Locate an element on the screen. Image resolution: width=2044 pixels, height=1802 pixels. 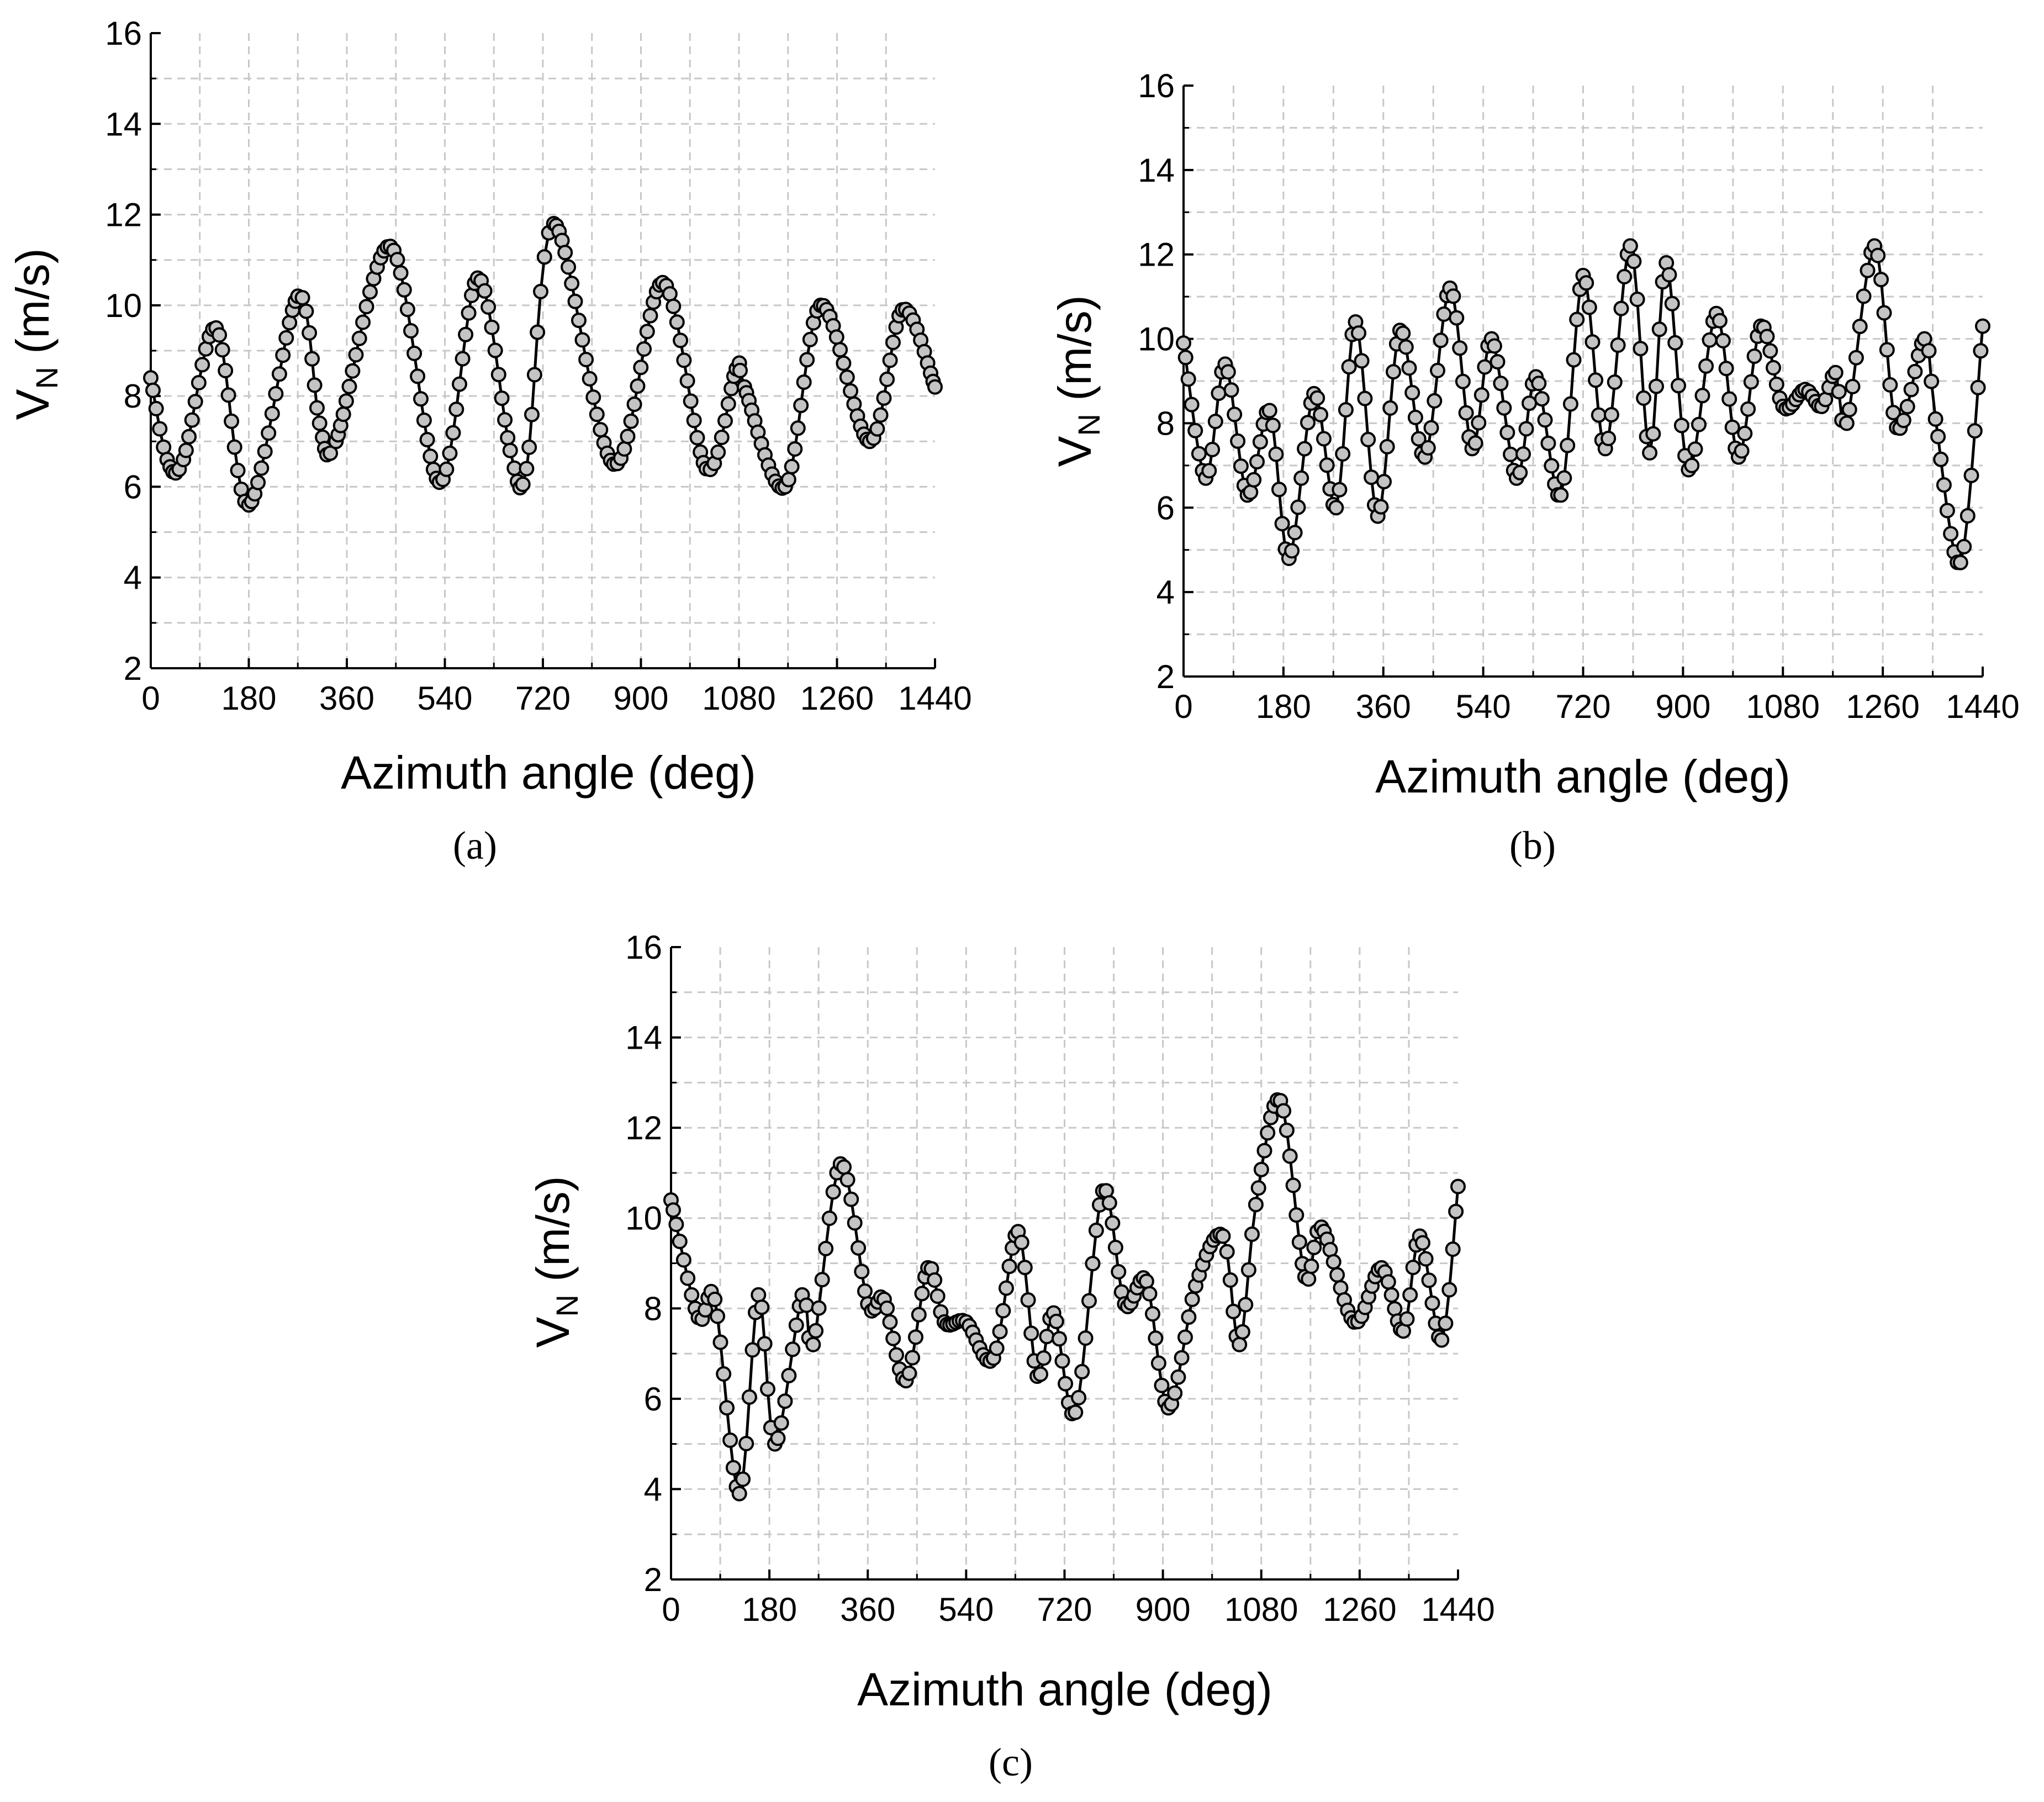
y-axis-label-main-a: V is located at coordinates (33, 404).